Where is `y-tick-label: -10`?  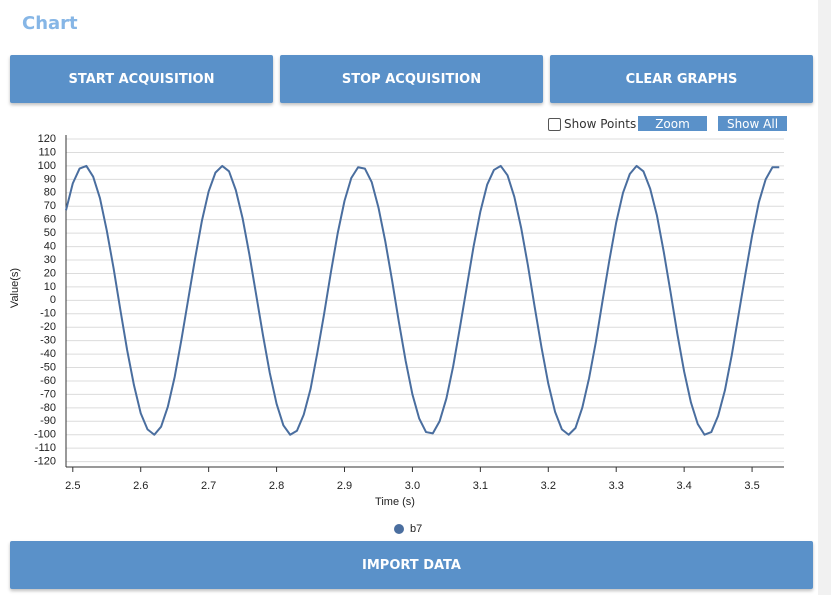 y-tick-label: -10 is located at coordinates (48, 314).